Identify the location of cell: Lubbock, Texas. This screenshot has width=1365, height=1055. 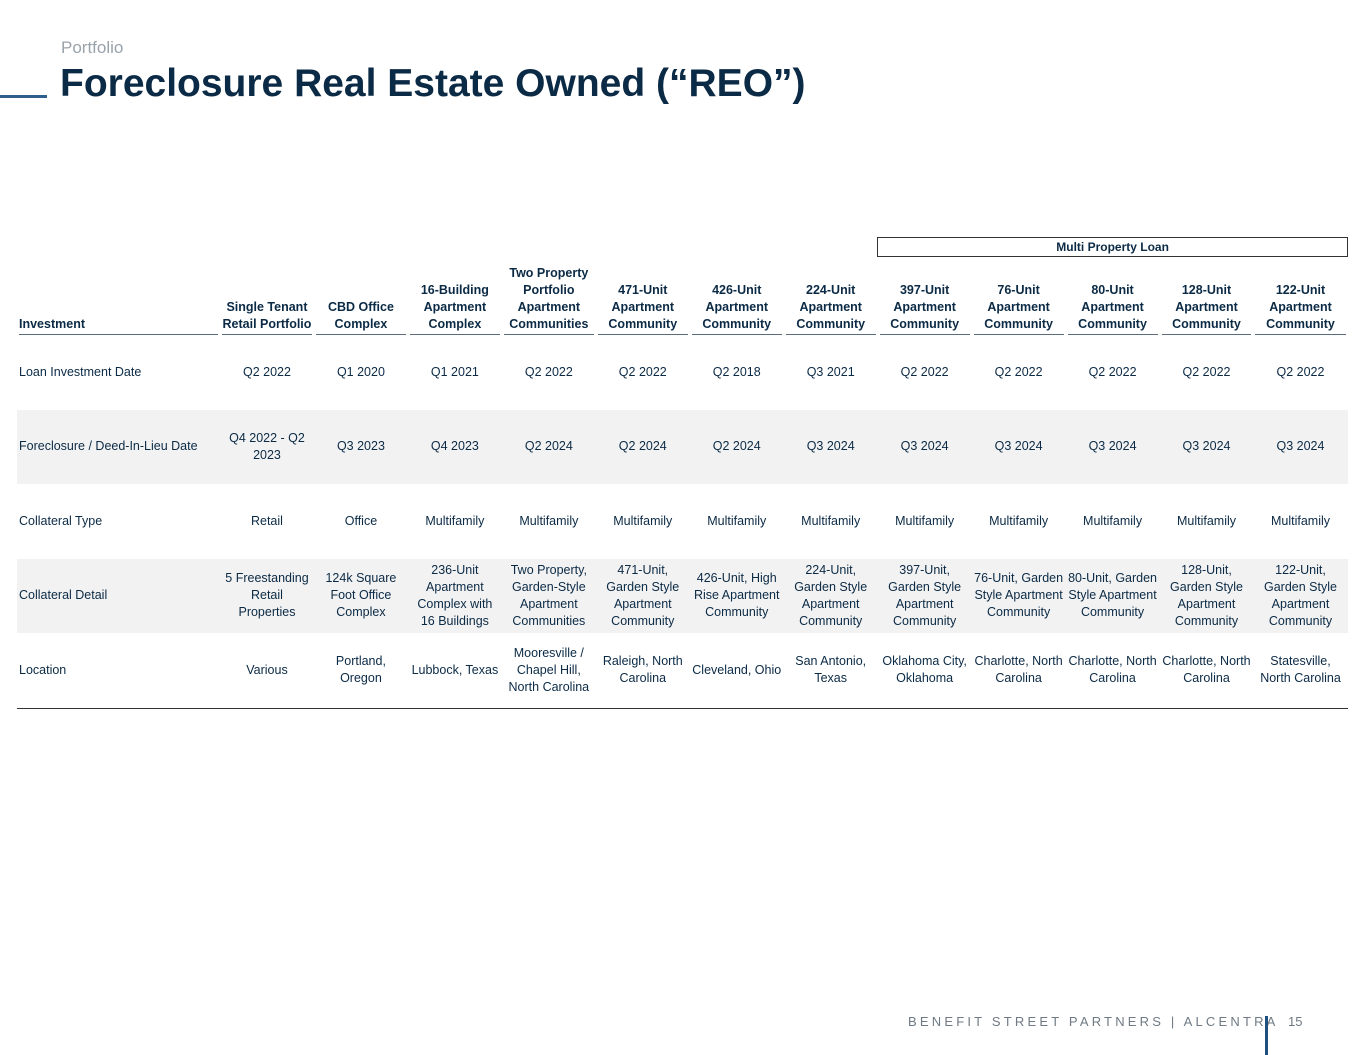
(454, 671).